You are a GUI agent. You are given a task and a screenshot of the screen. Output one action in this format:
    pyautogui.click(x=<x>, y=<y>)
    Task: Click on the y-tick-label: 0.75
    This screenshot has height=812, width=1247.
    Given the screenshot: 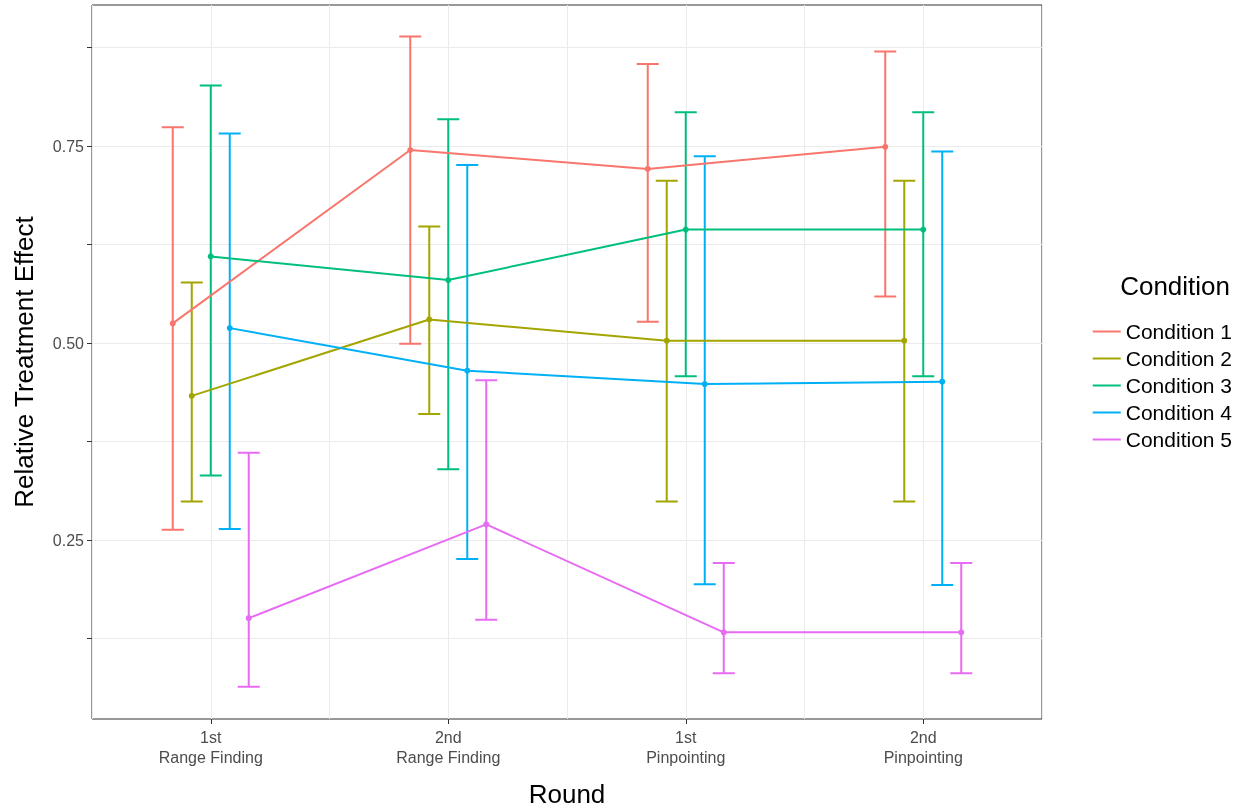 What is the action you would take?
    pyautogui.click(x=68, y=146)
    